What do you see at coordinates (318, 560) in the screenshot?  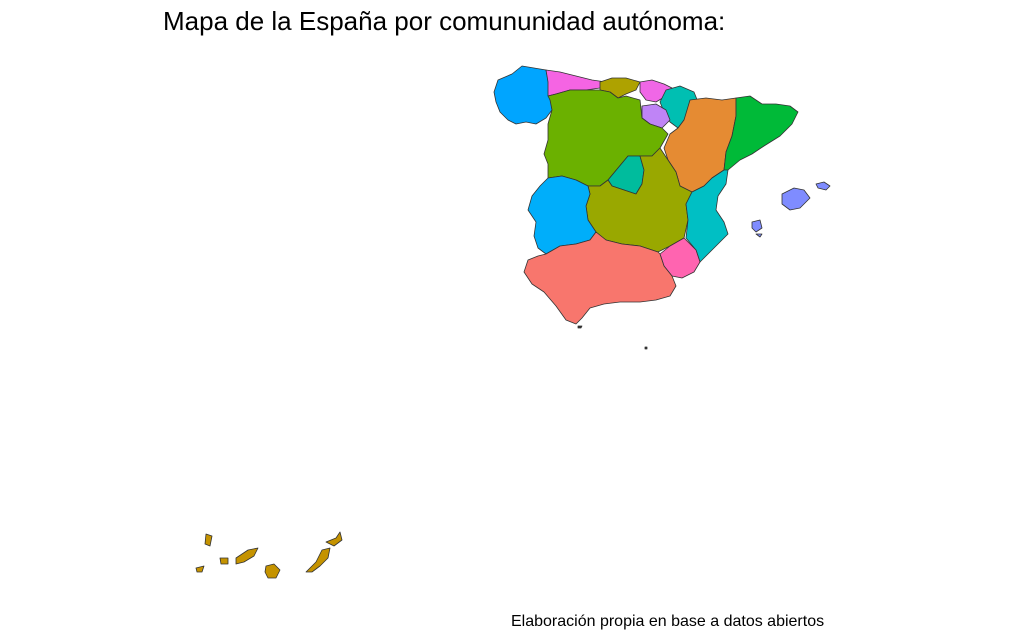 I see `region-canarias-fuerteventura` at bounding box center [318, 560].